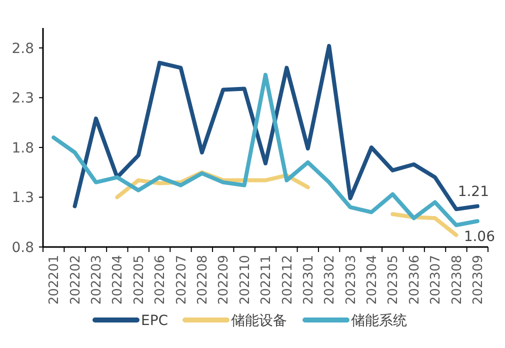 The height and width of the screenshot is (348, 505). What do you see at coordinates (288, 280) in the screenshot?
I see `x-tick-label: 202212` at bounding box center [288, 280].